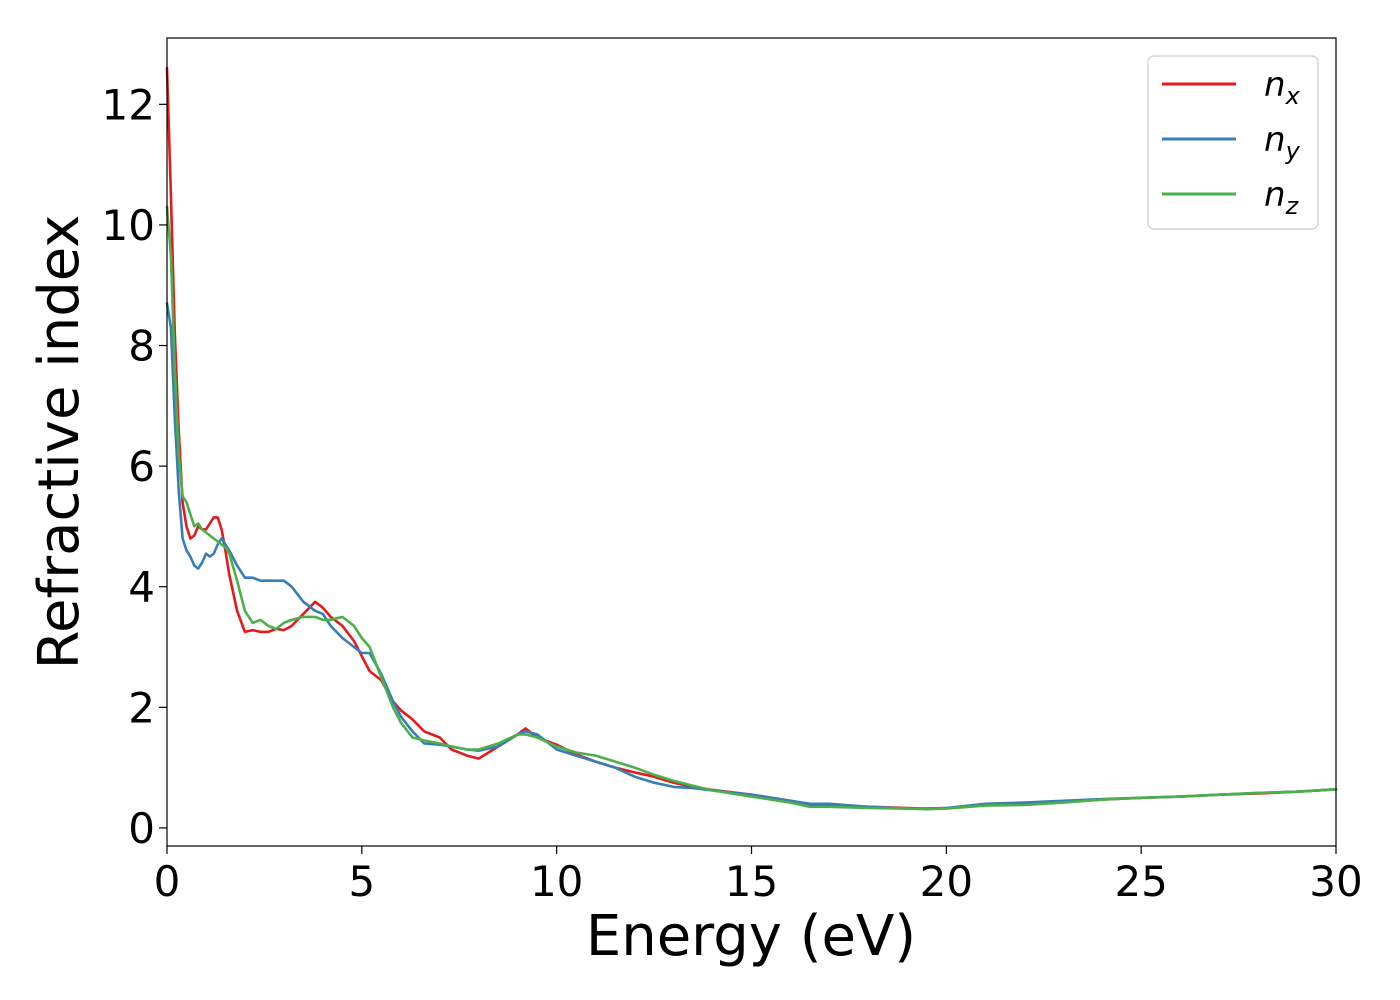  I want to click on legend-label-y: ny, so click(1282, 142).